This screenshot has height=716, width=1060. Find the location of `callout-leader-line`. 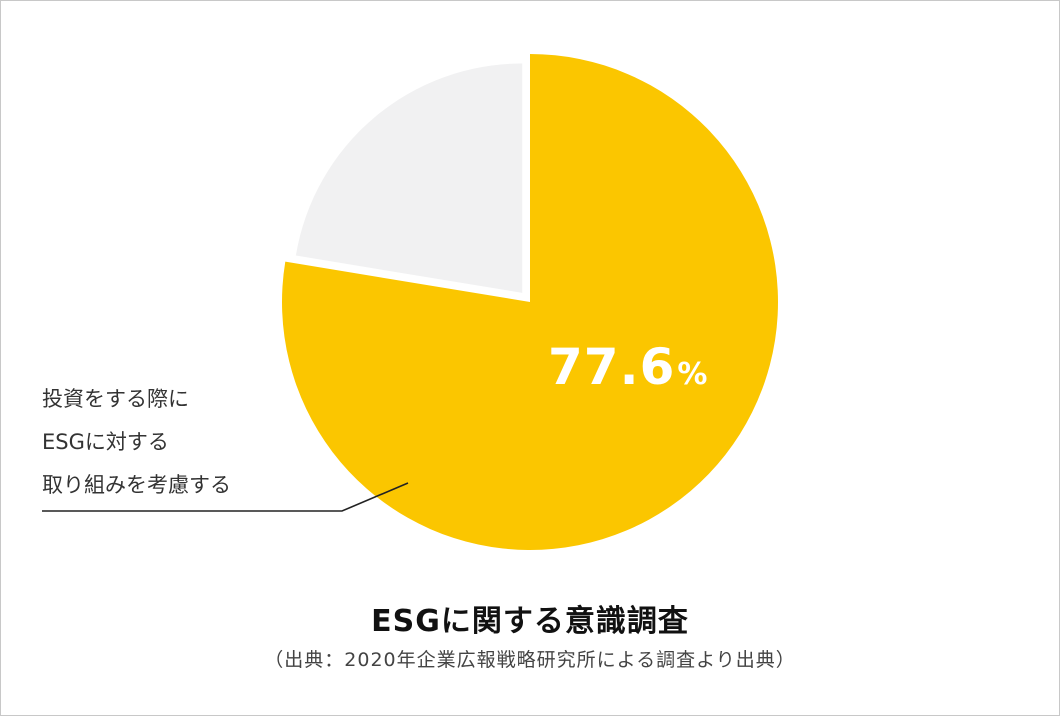

callout-leader-line is located at coordinates (225, 497).